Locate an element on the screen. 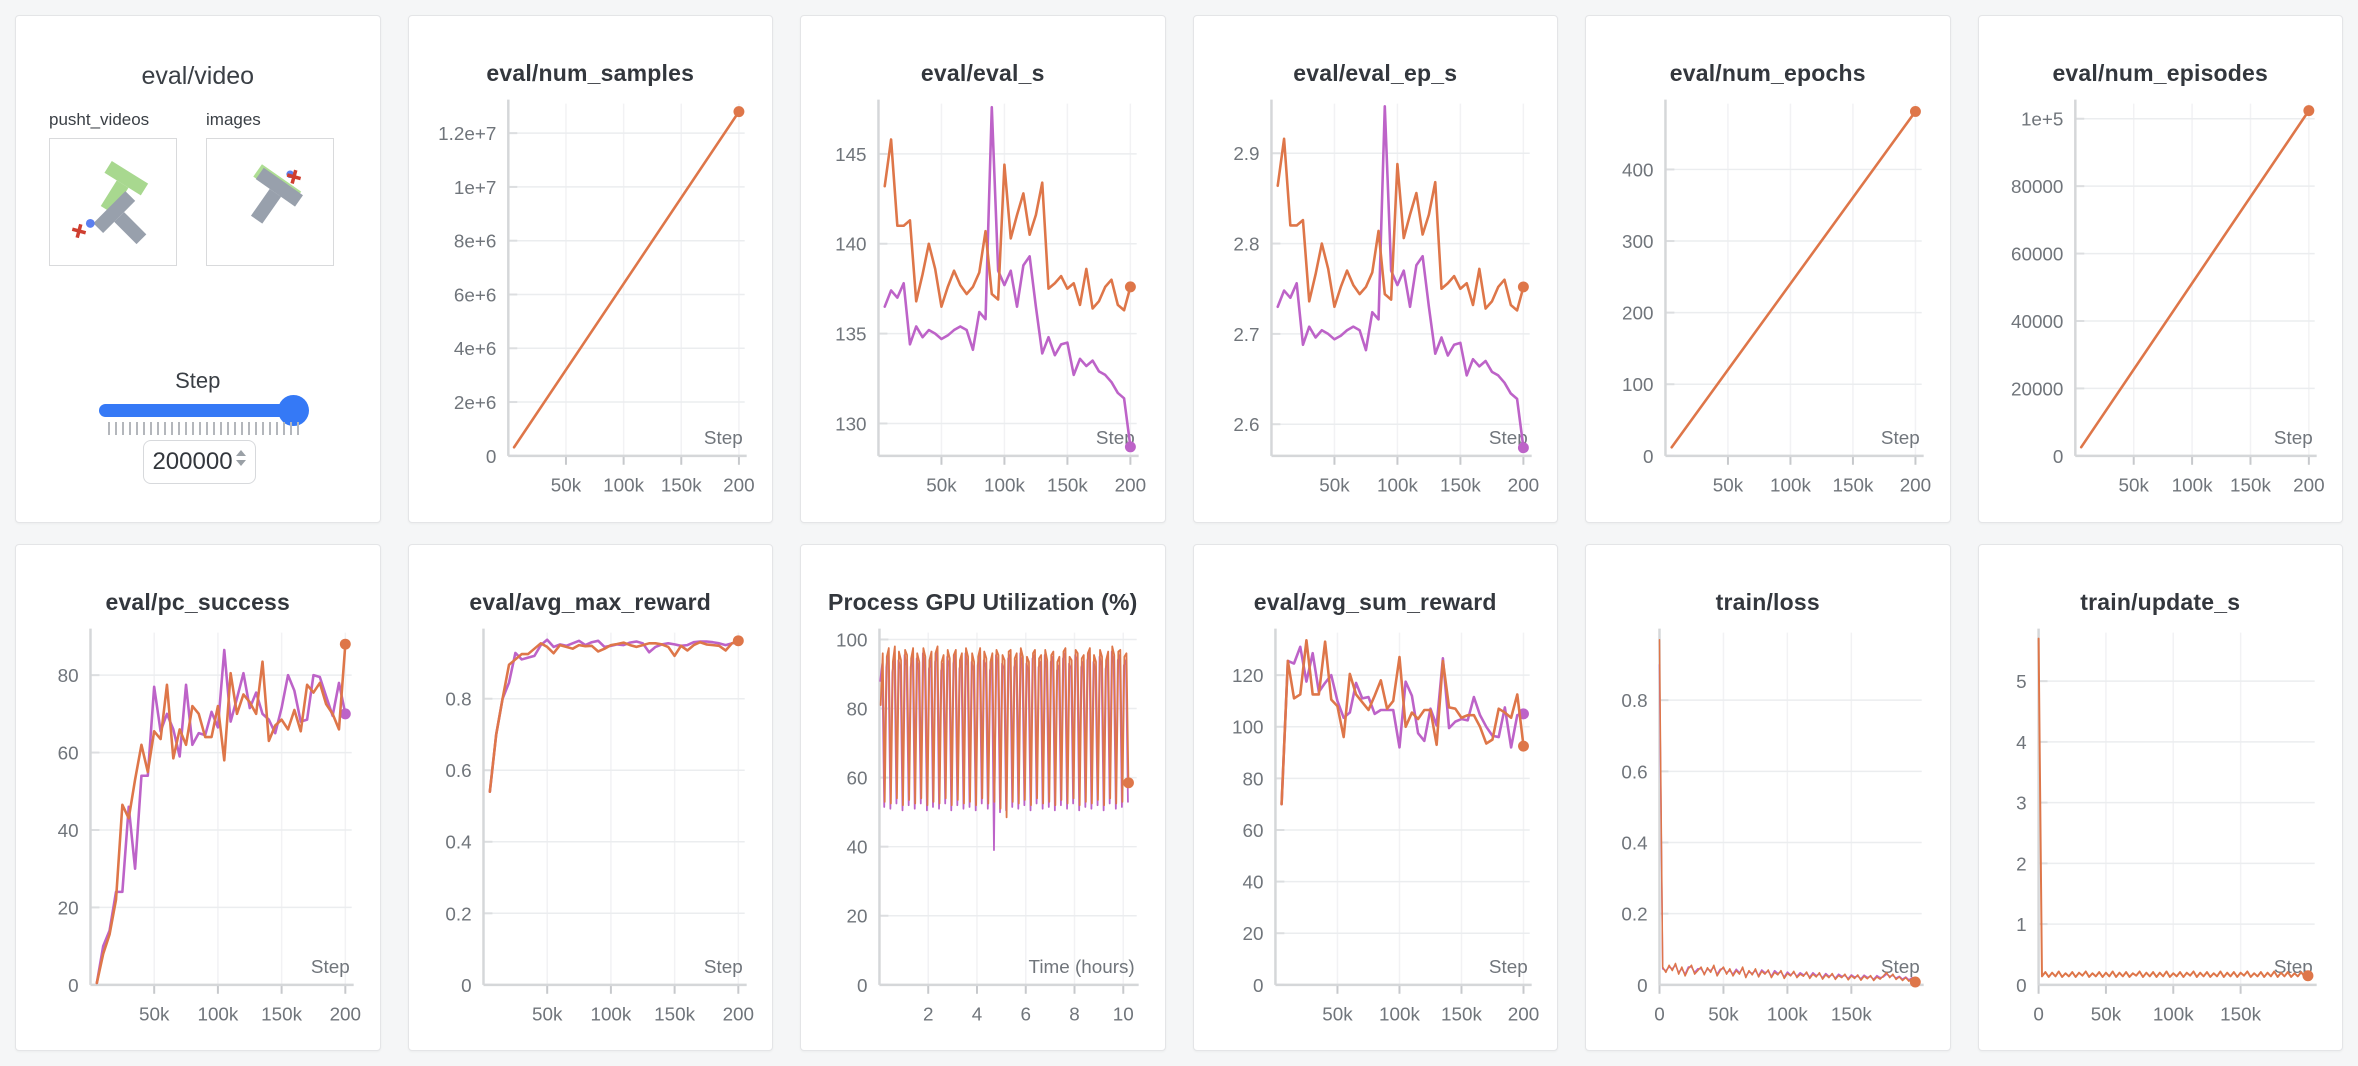 The width and height of the screenshot is (2358, 1066). chart-plot-train-update-s: 0 50k 100k 150k 0 1 2 3 4 5 Step is located at coordinates (2161, 798).